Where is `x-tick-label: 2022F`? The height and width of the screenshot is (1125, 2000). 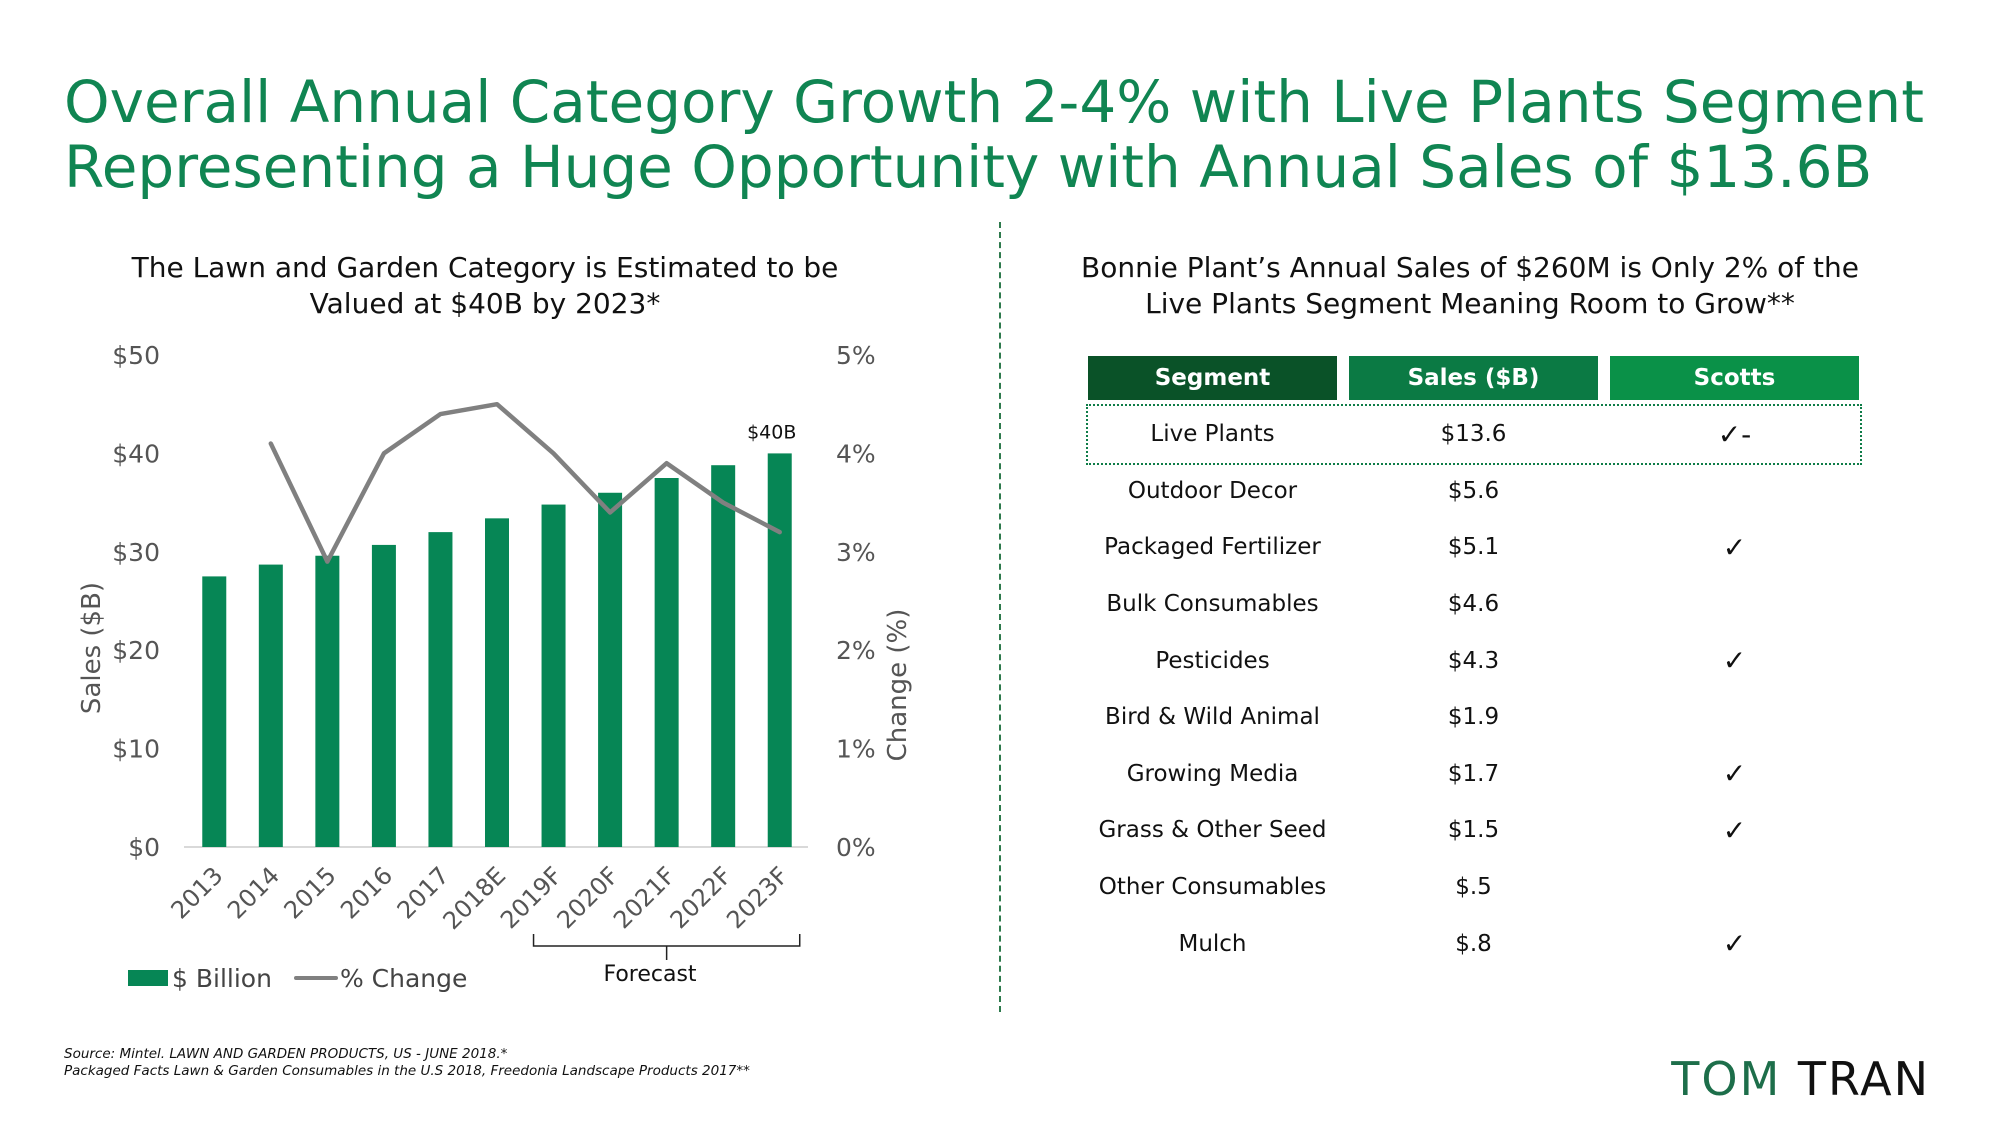
x-tick-label: 2022F is located at coordinates (701, 897).